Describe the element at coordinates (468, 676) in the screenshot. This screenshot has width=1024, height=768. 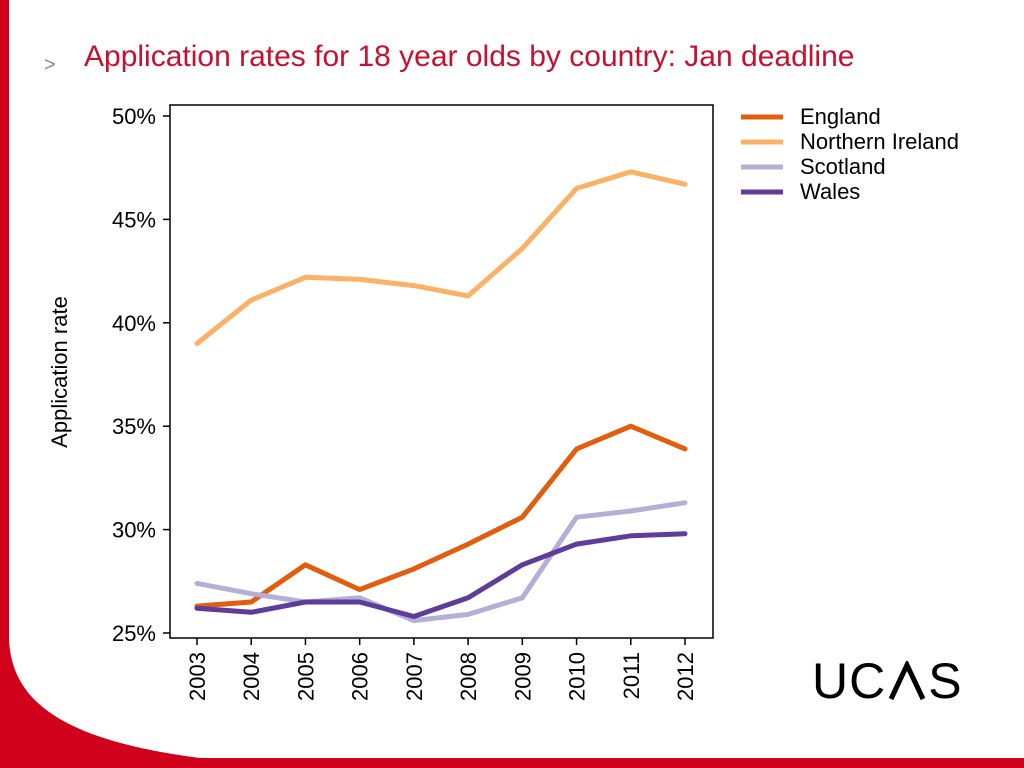
I see `x-tick-label: 2008` at that location.